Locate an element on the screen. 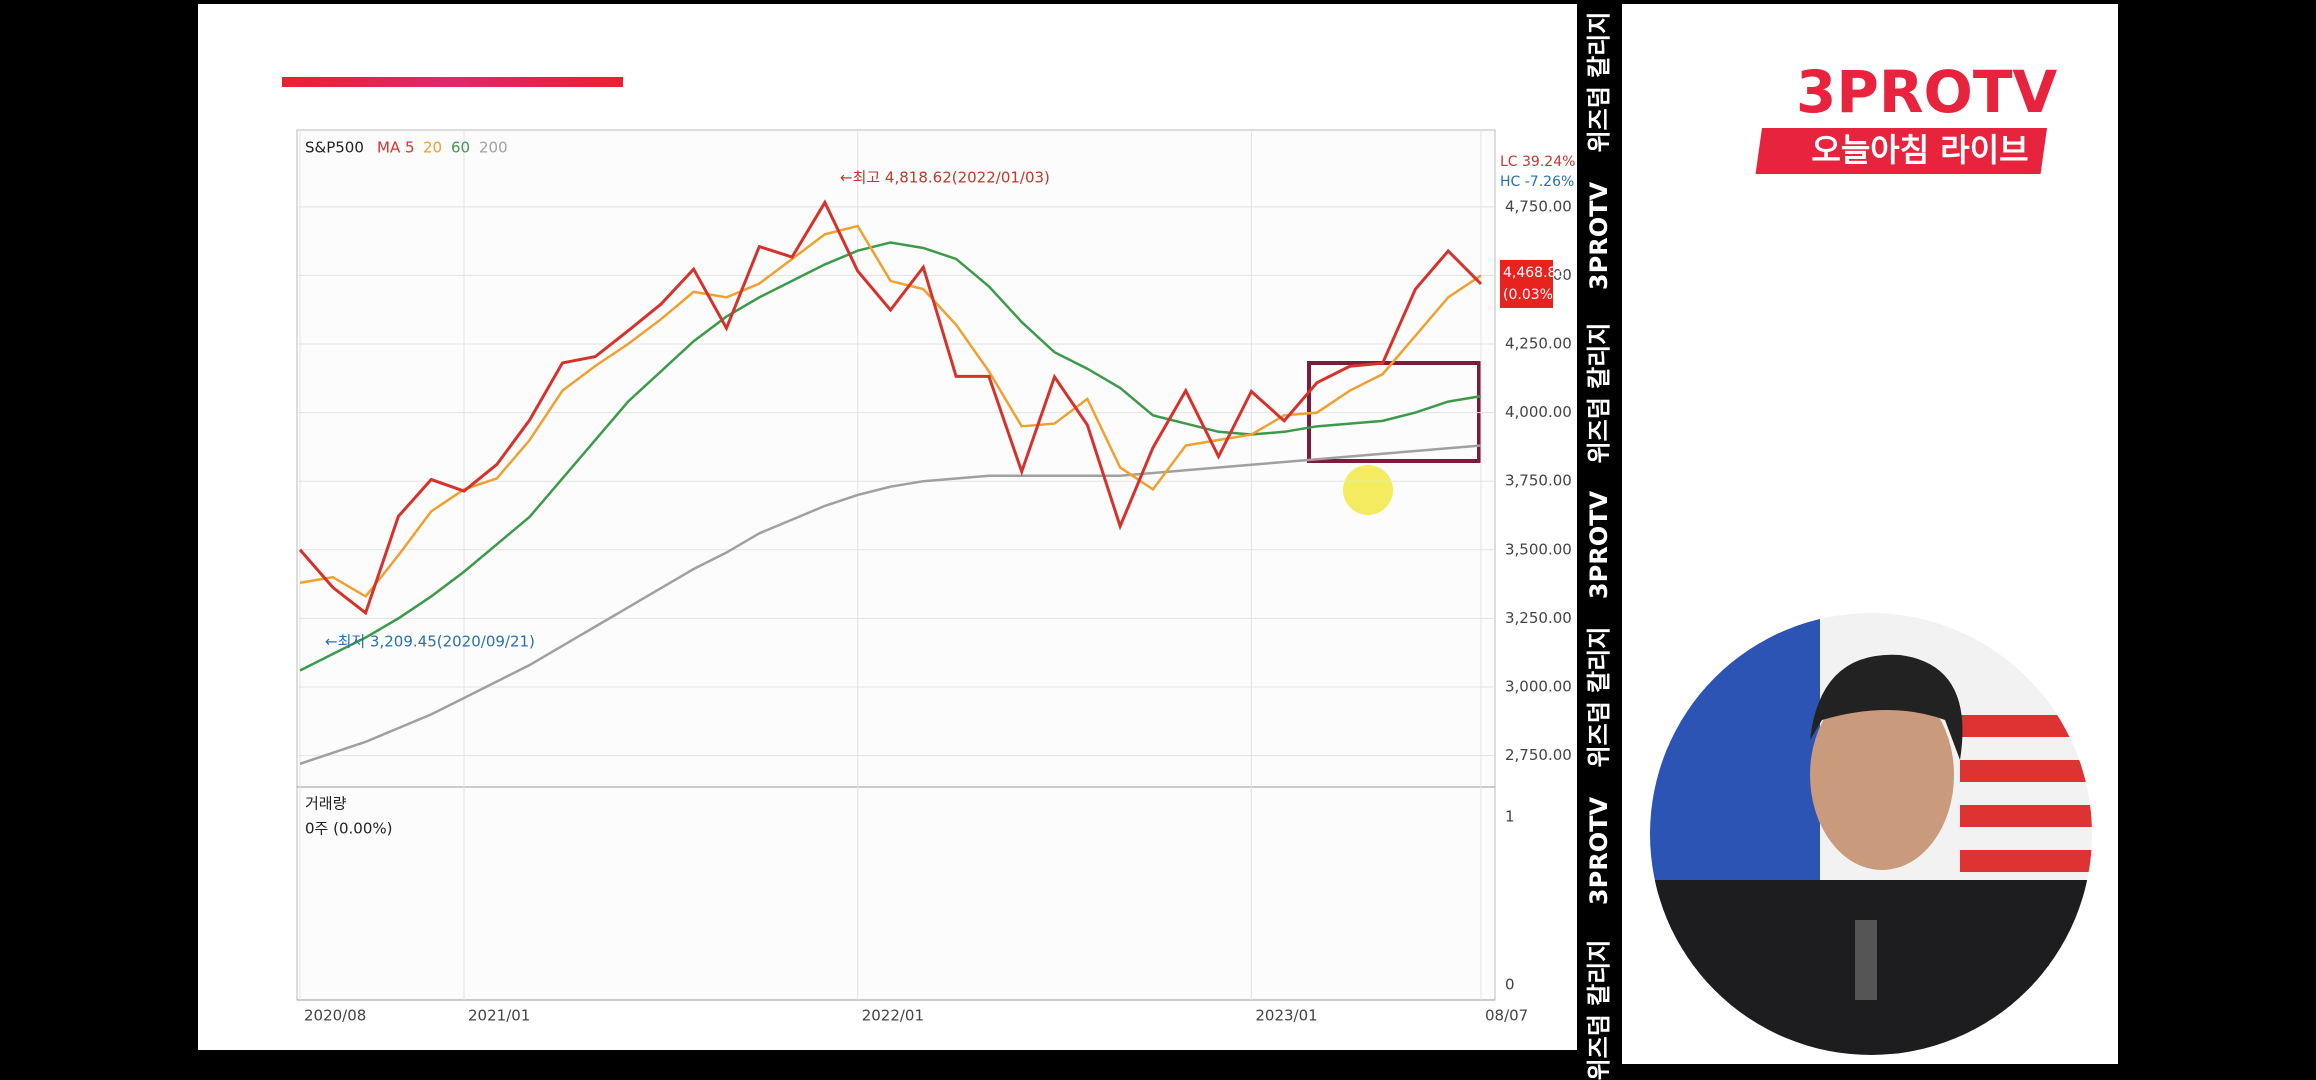 Image resolution: width=2316 pixels, height=1080 pixels. annotation: ←최저 3,209.45(2020/09/21) is located at coordinates (430, 642).